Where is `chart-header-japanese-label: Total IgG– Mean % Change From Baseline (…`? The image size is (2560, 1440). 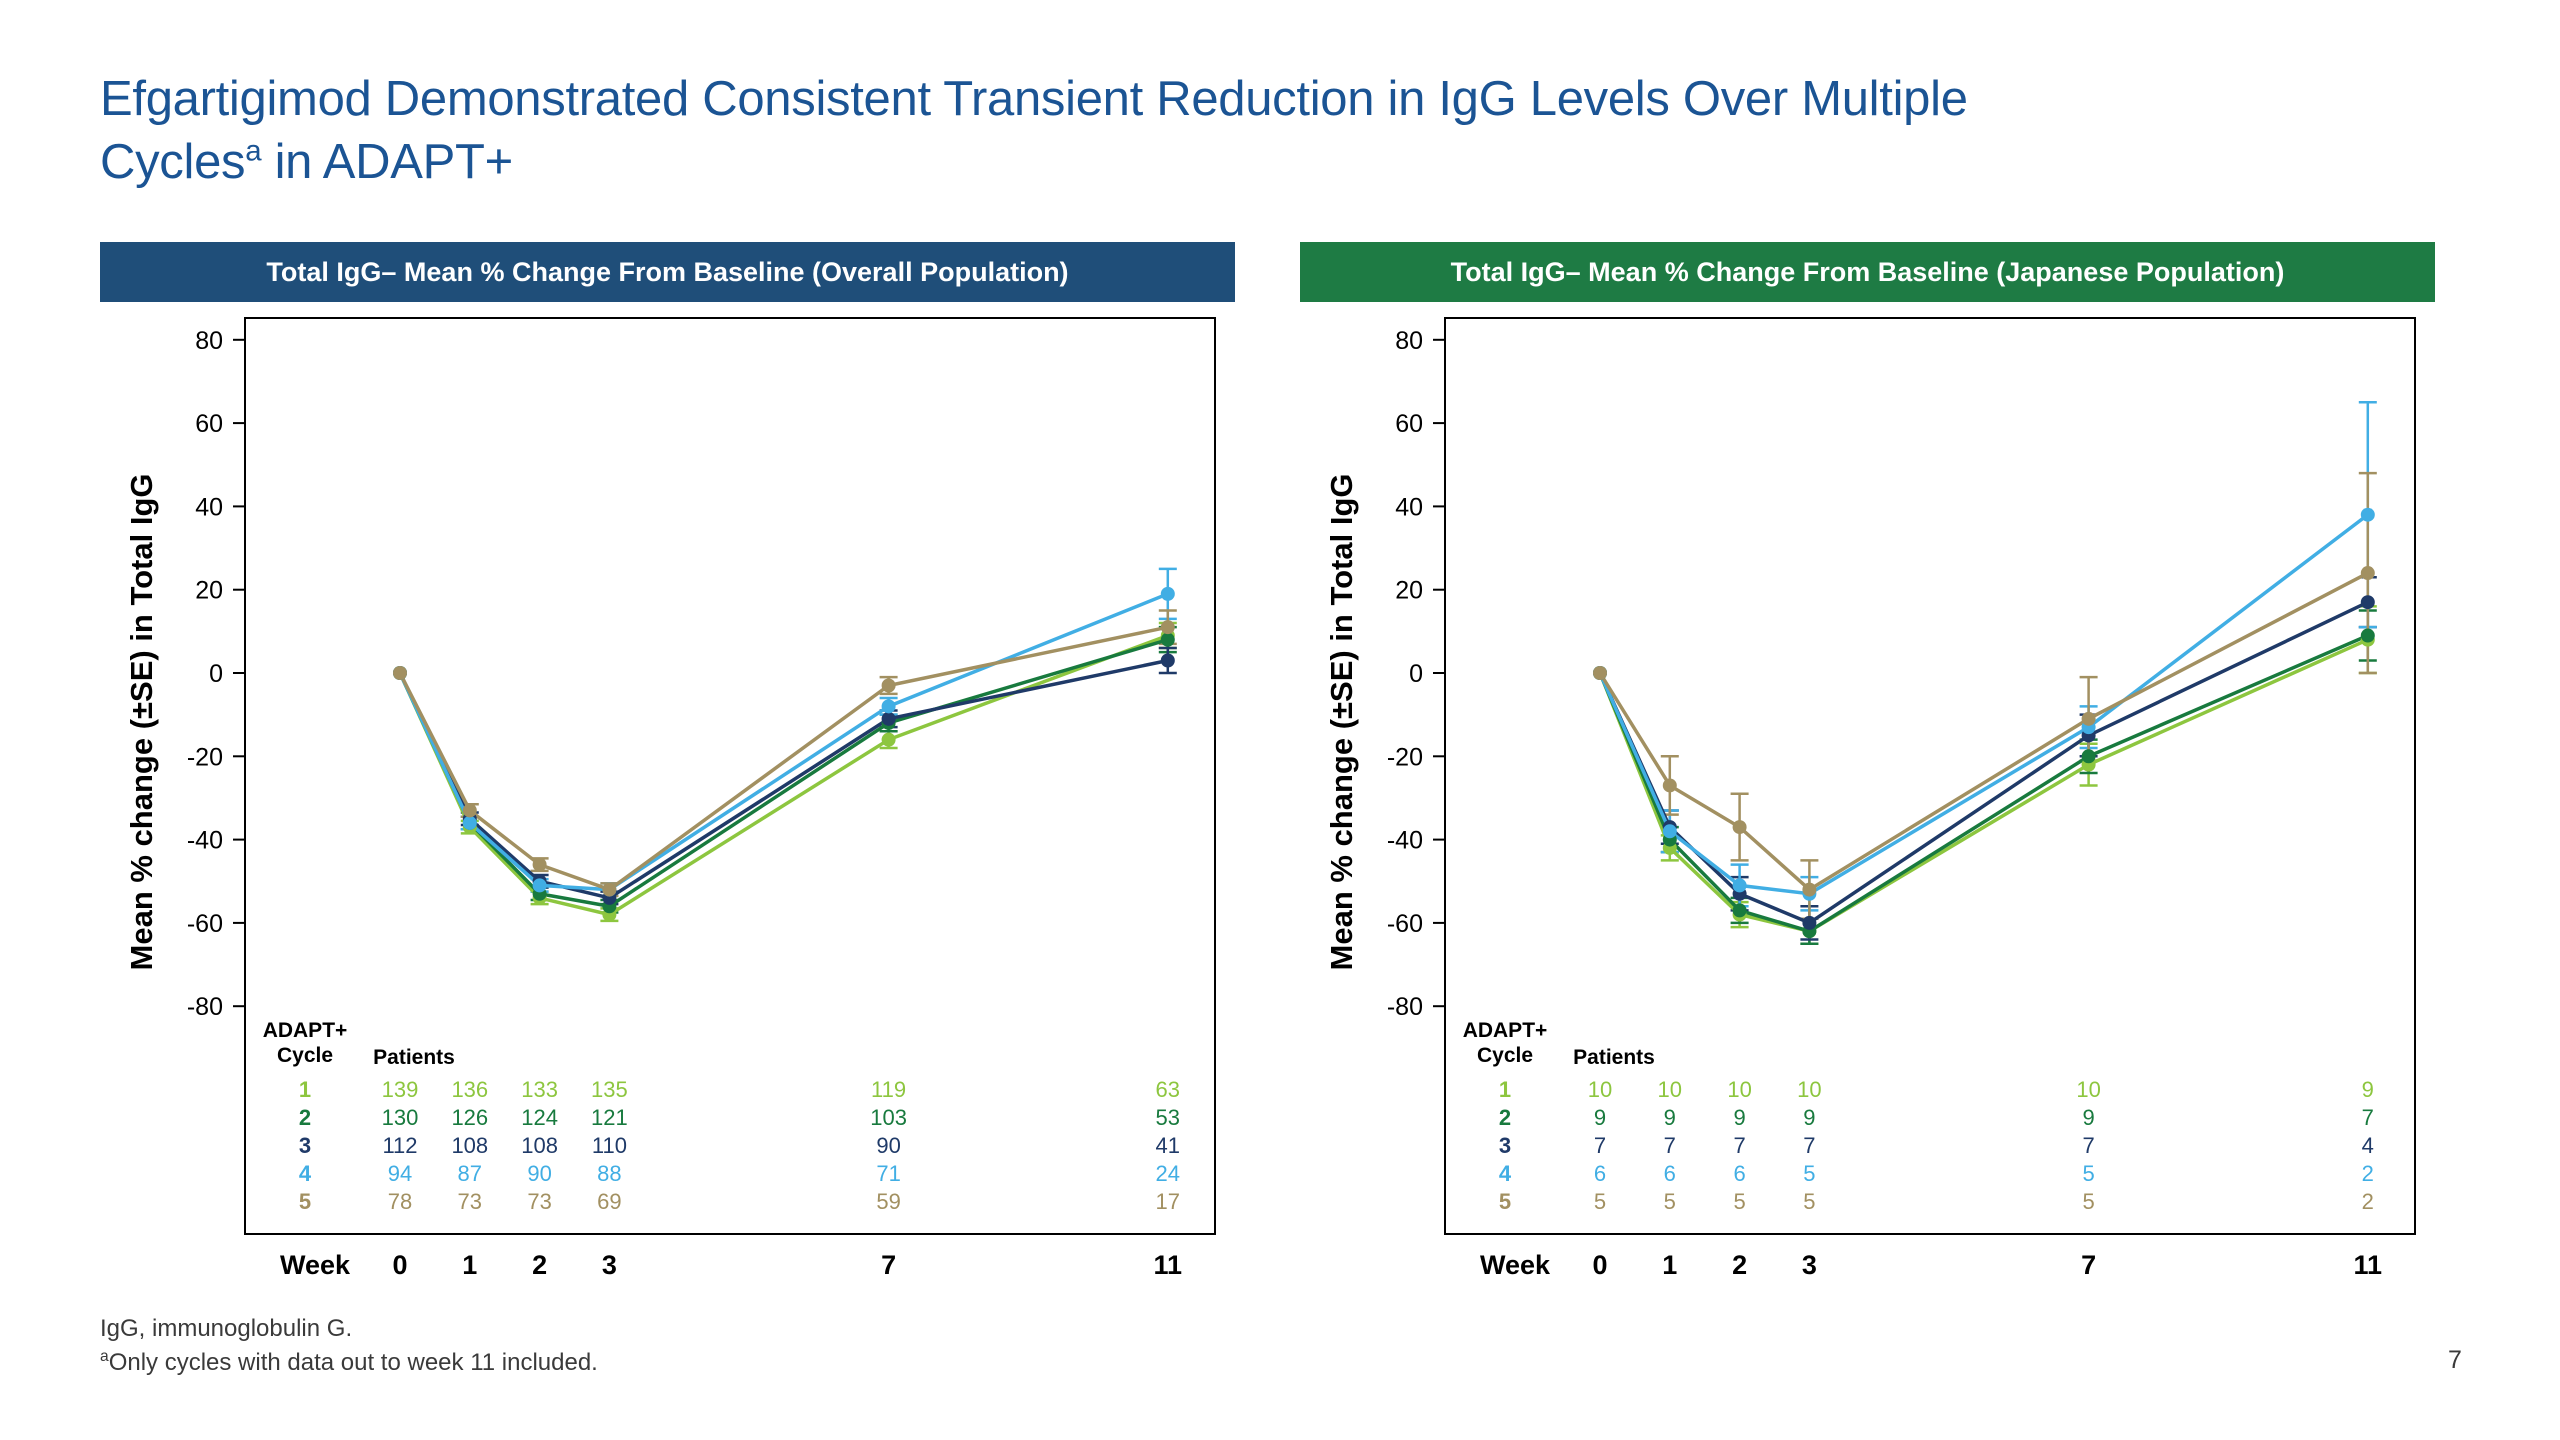
chart-header-japanese-label: Total IgG– Mean % Change From Baseline (… is located at coordinates (1867, 271).